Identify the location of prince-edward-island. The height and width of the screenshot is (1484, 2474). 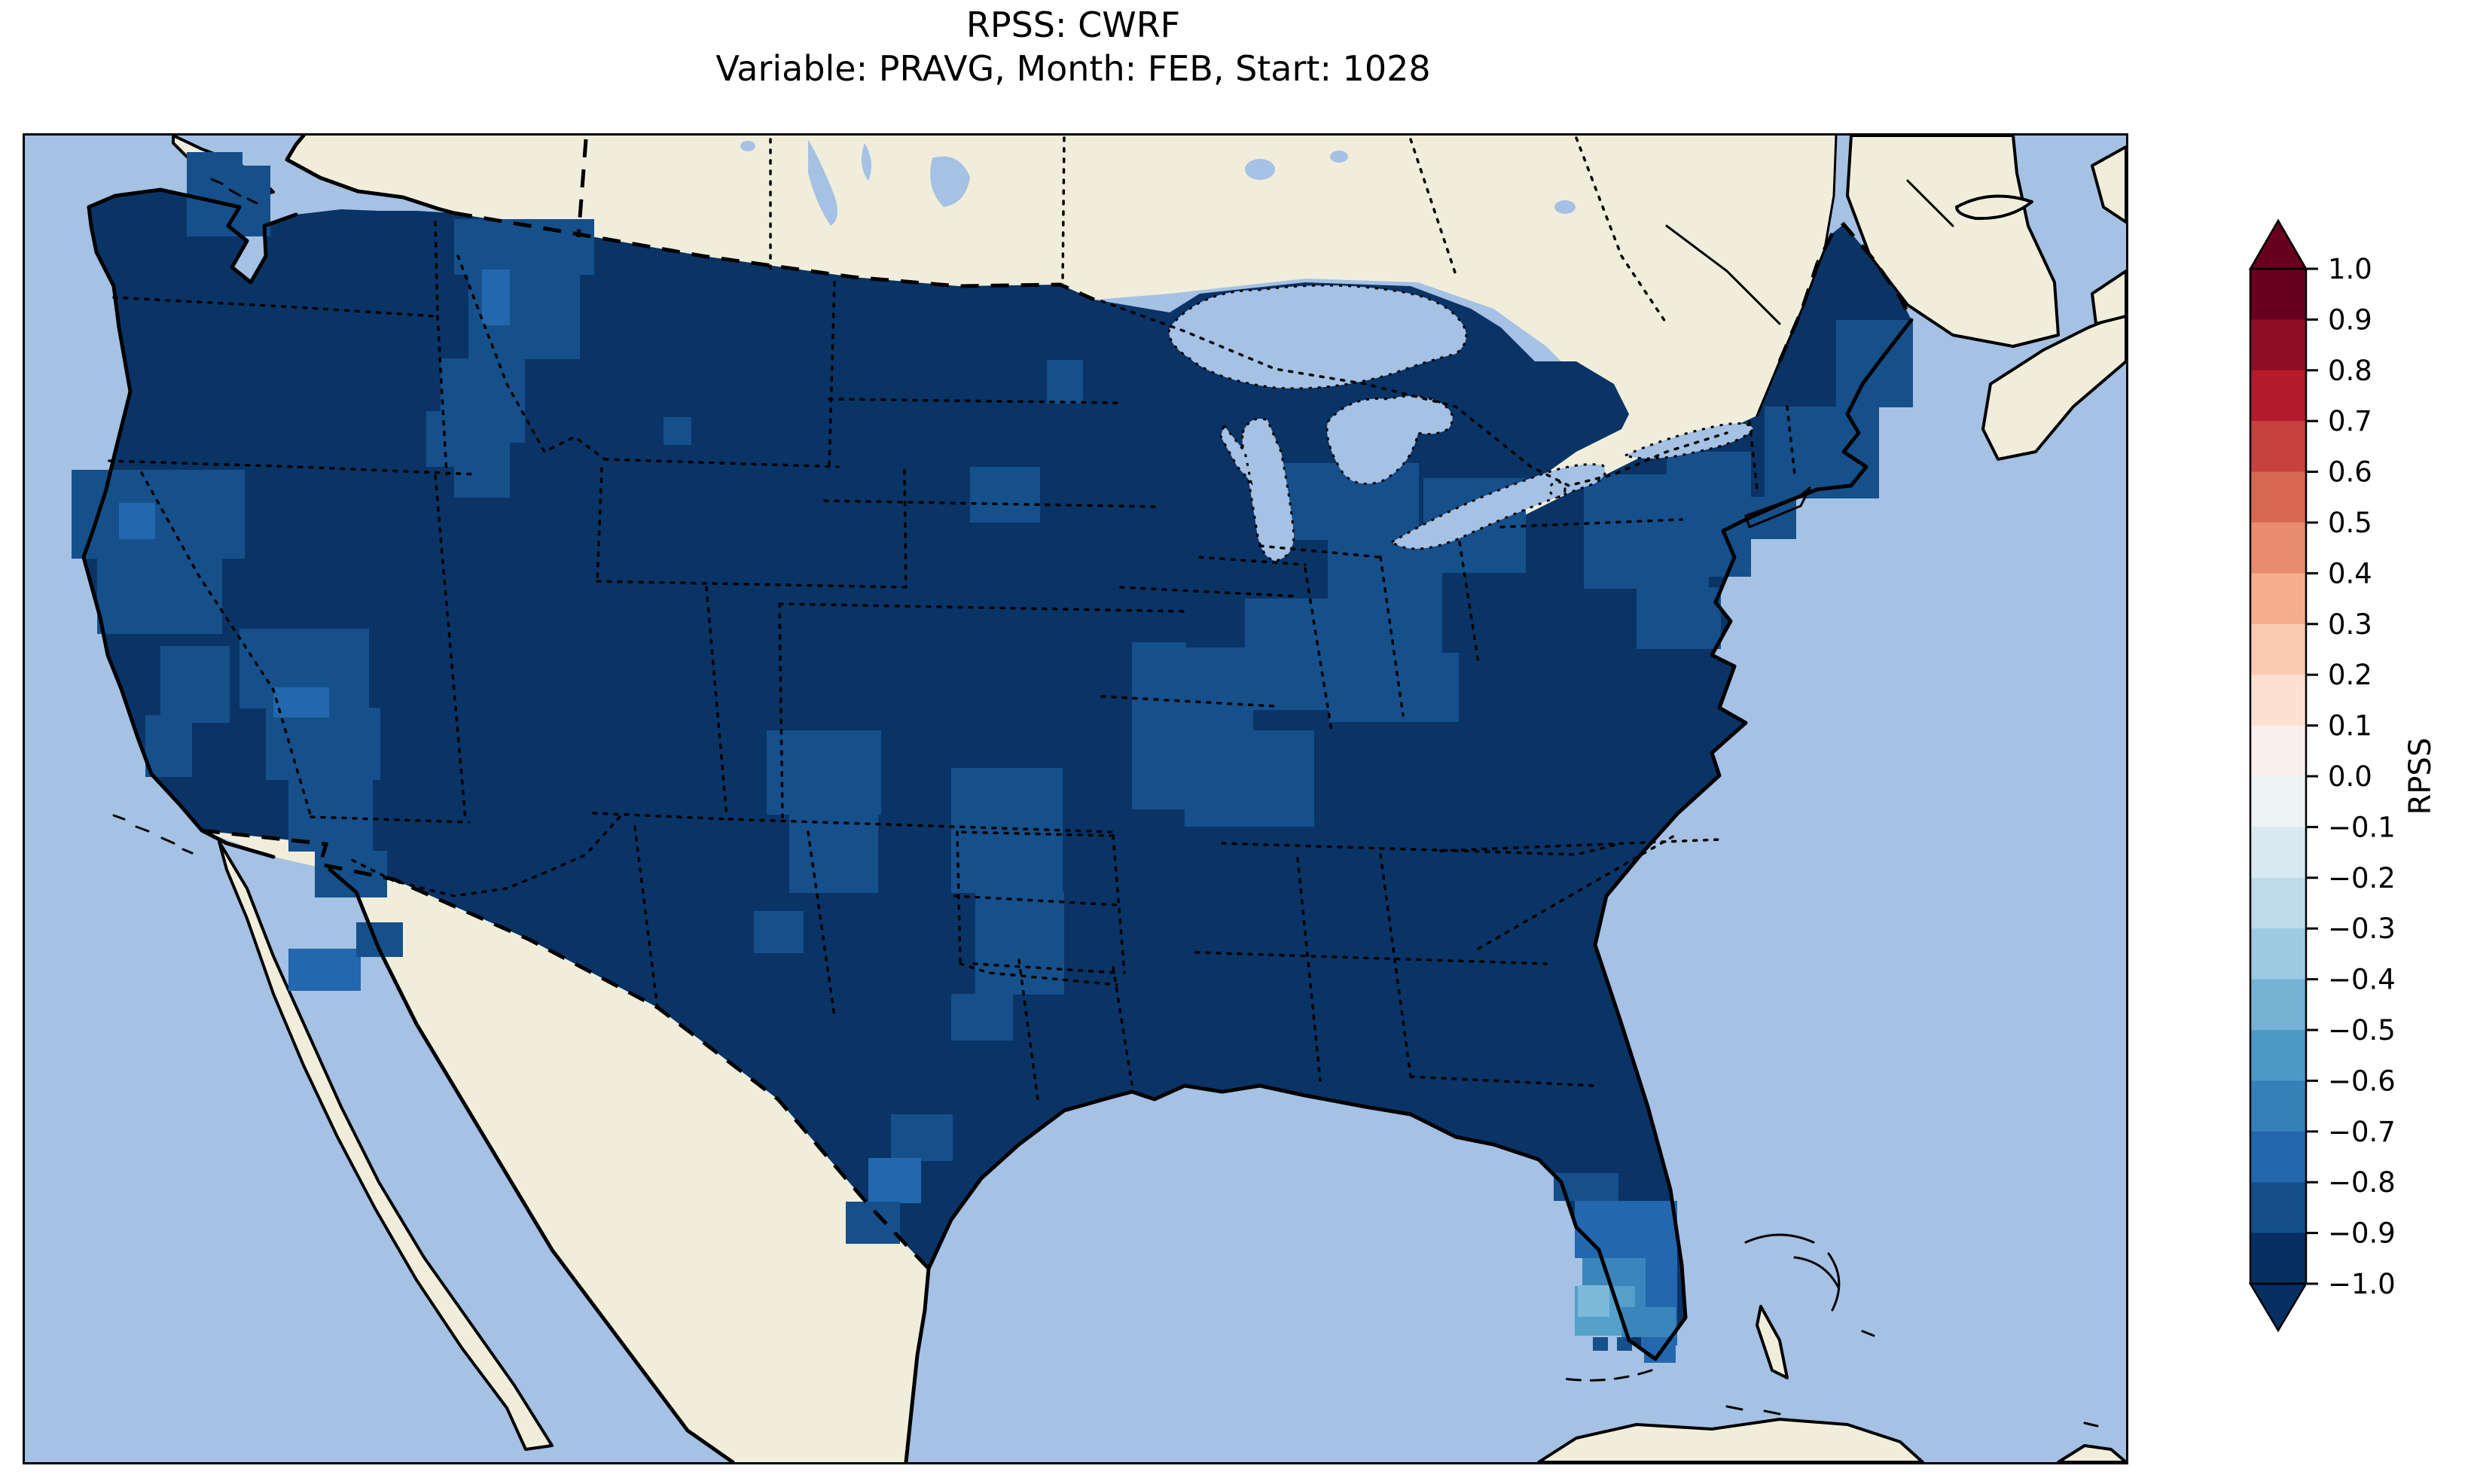
(1994, 207).